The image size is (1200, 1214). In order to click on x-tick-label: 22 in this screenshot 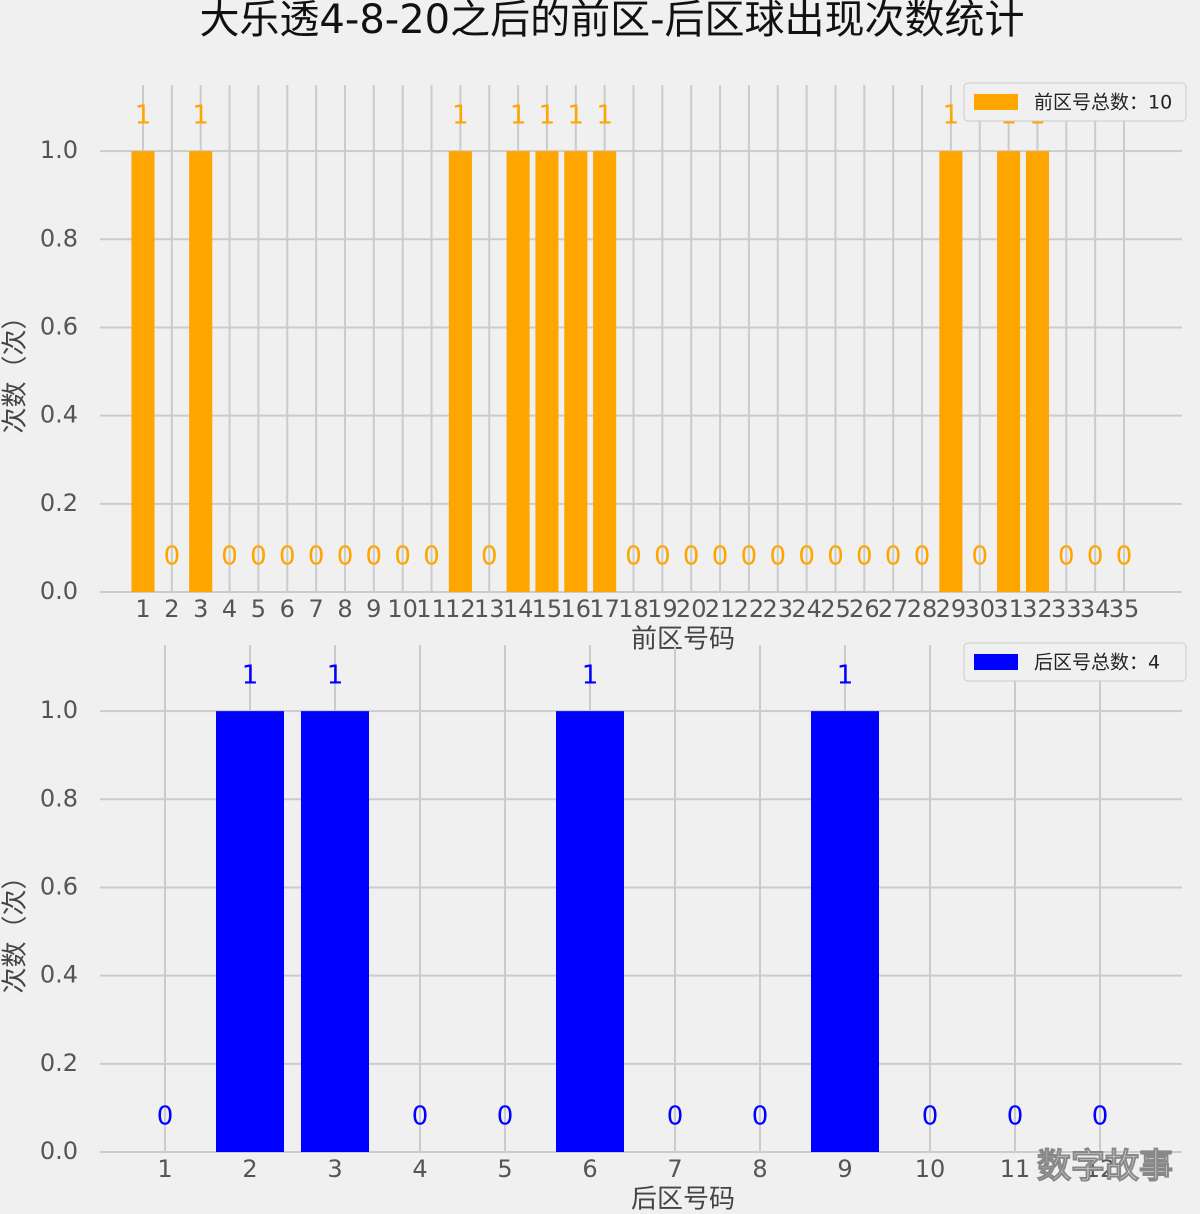, I will do `click(749, 609)`.